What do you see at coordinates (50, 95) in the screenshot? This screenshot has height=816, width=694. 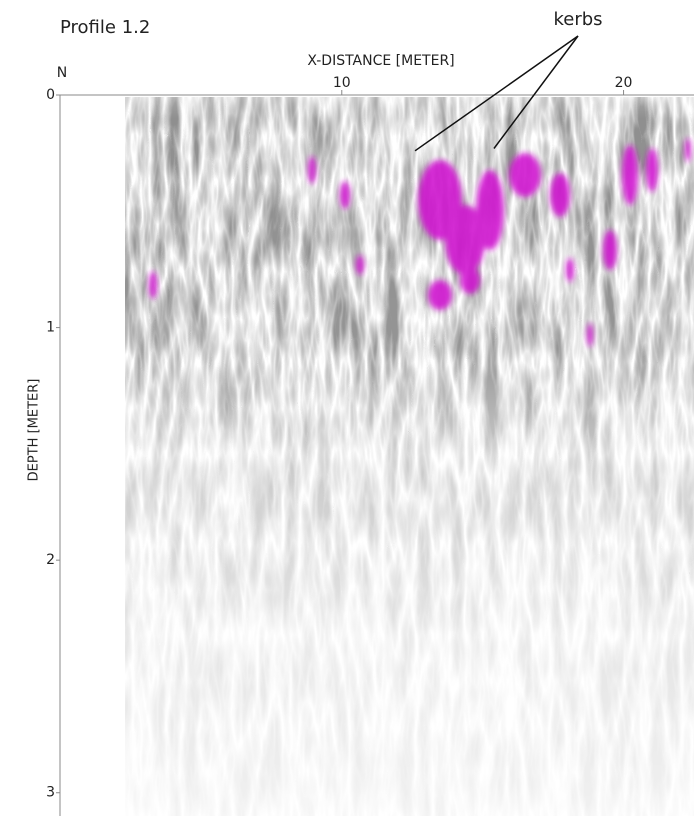 I see `y-tick-label: 0` at bounding box center [50, 95].